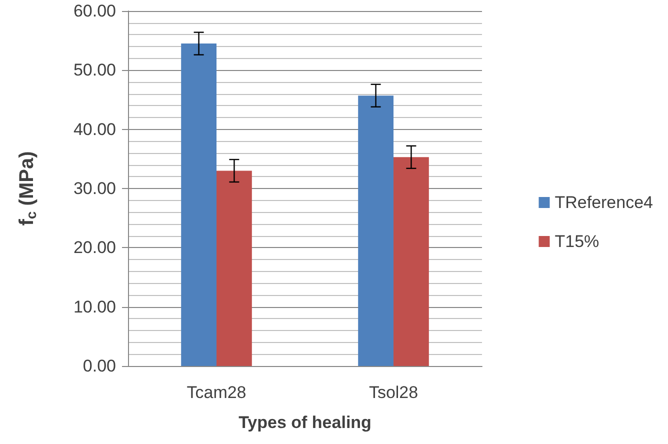 This screenshot has height=444, width=668. What do you see at coordinates (604, 202) in the screenshot?
I see `legend-label: TReference4` at bounding box center [604, 202].